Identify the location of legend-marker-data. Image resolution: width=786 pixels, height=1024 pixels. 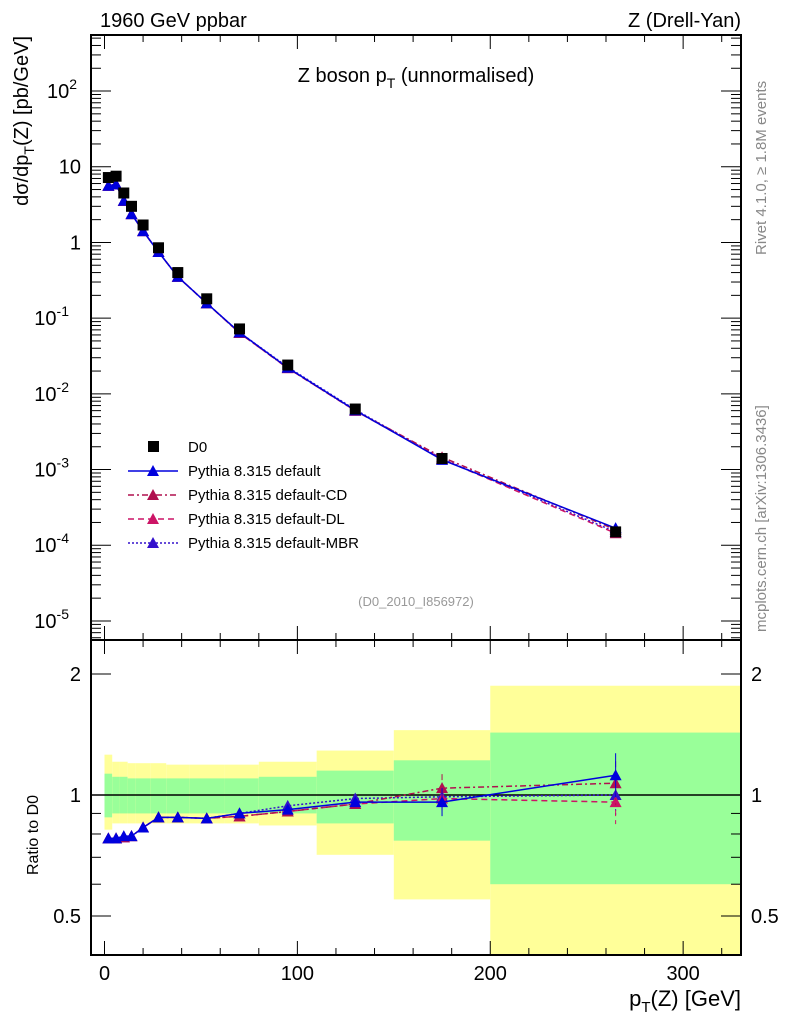
(153, 446).